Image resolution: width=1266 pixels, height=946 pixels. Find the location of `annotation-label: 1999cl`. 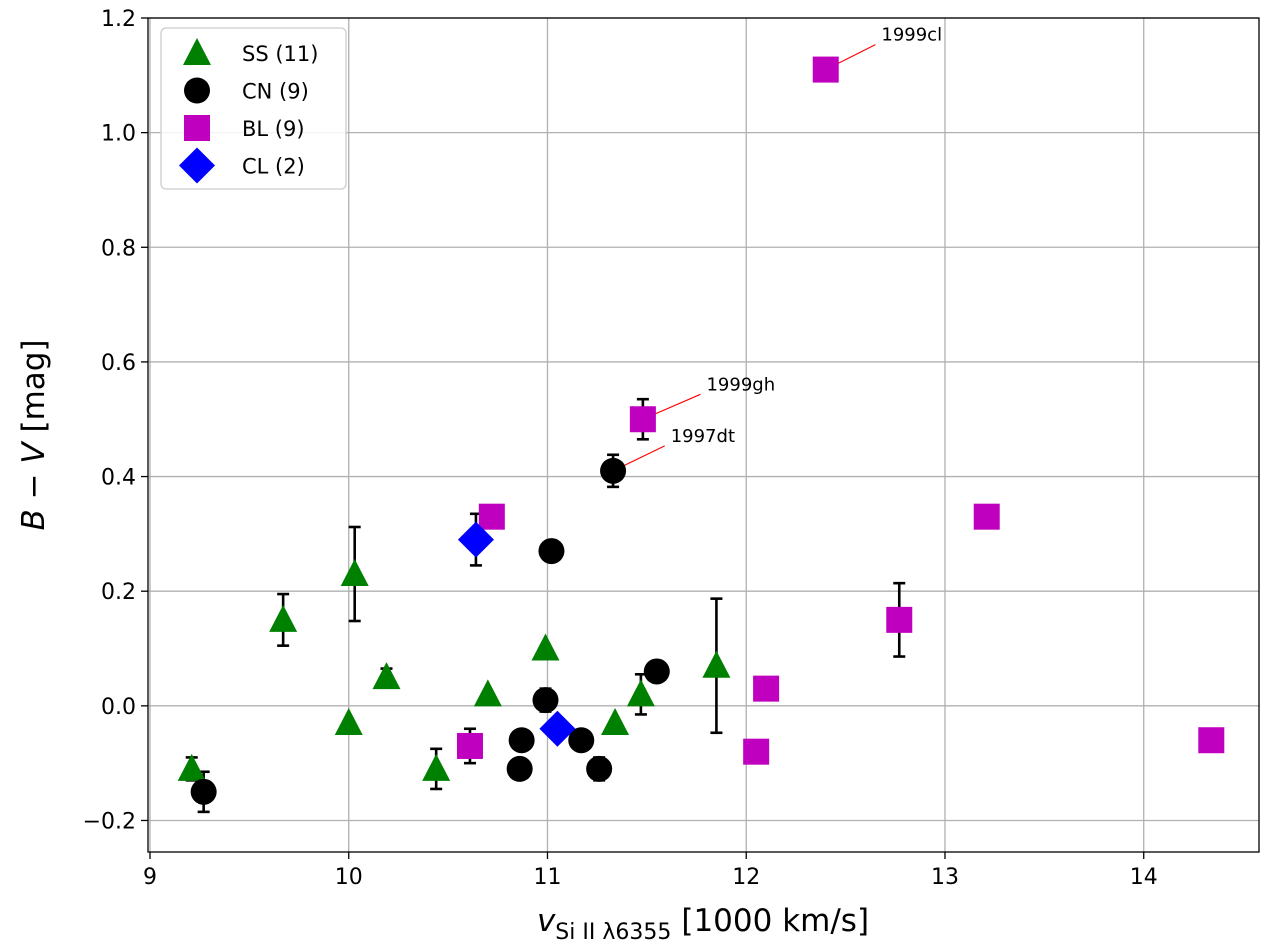

annotation-label: 1999cl is located at coordinates (911, 35).